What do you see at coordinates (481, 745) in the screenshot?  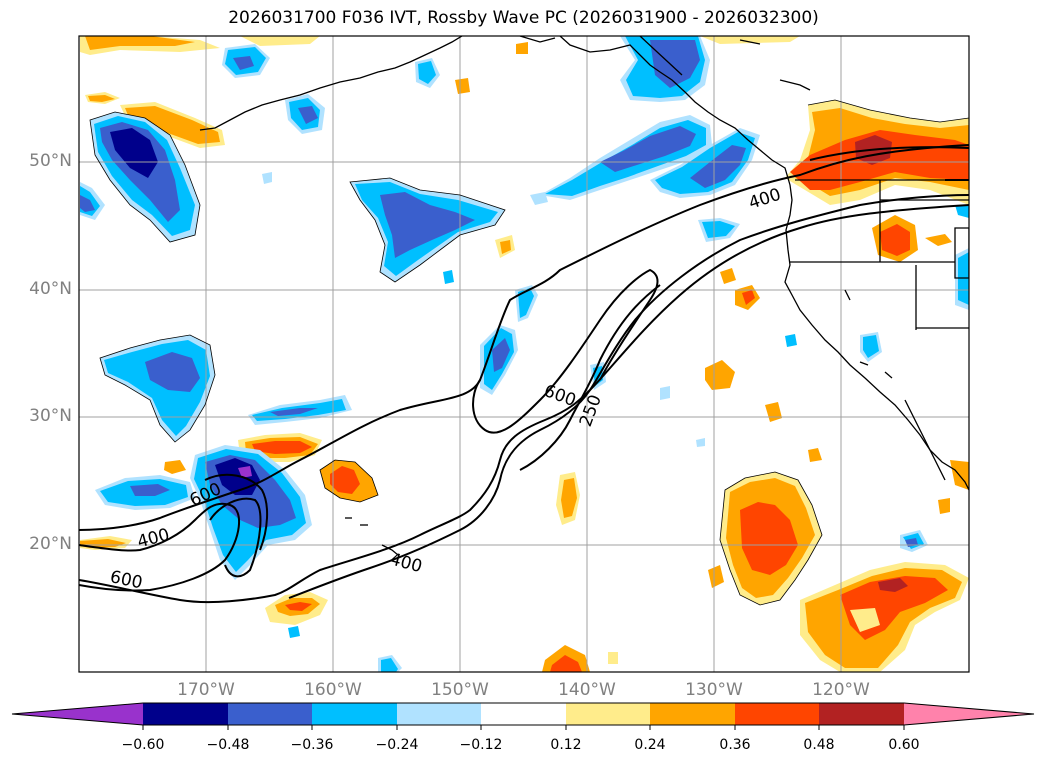 I see `colorbar-tick-label: −0.12` at bounding box center [481, 745].